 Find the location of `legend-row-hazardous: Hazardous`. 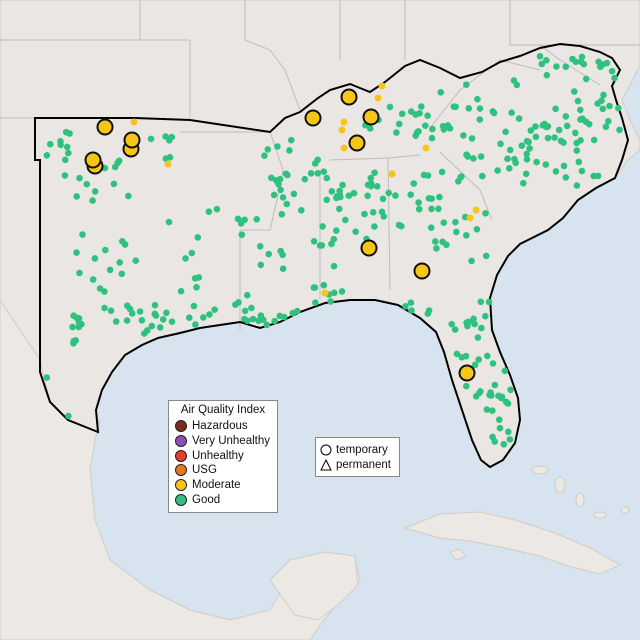

legend-row-hazardous: Hazardous is located at coordinates (223, 426).